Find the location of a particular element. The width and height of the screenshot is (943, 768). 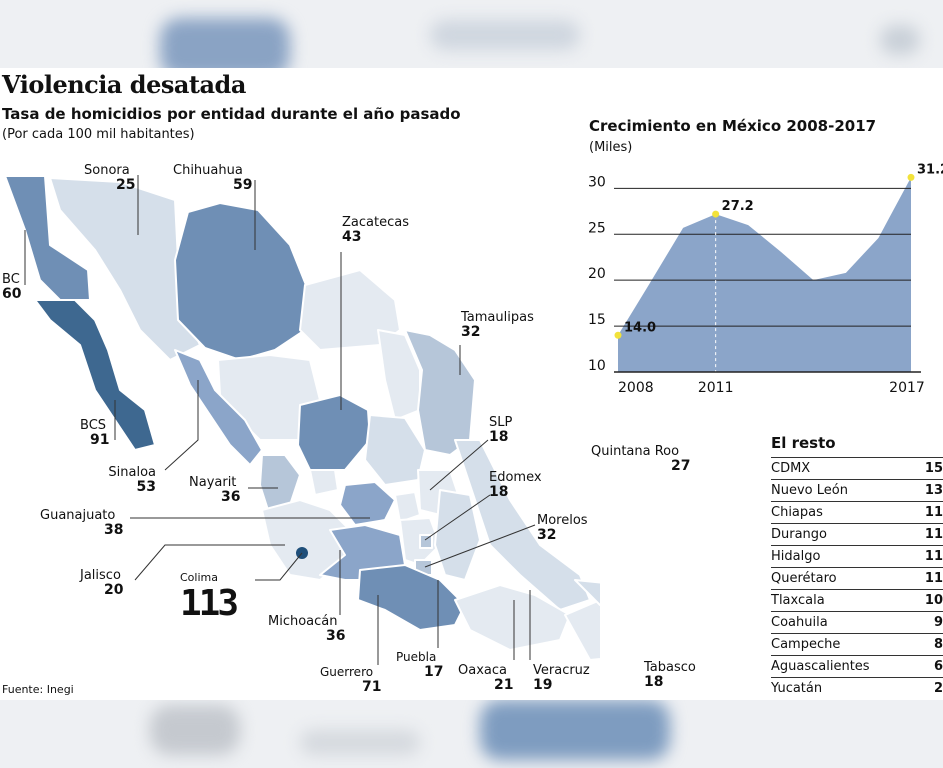

label-value: 27 is located at coordinates (681, 466).